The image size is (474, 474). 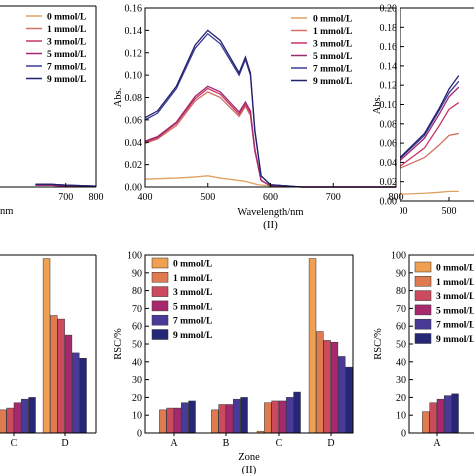 What do you see at coordinates (389, 66) in the screenshot?
I see `y-tick-label: 0.14` at bounding box center [389, 66].